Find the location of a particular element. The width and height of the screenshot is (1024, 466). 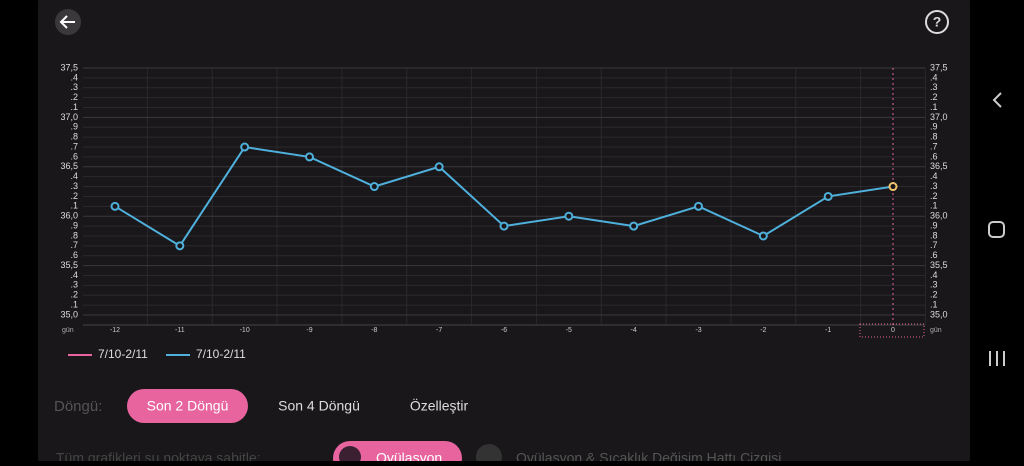

y-tick-label-right: 37,0 is located at coordinates (939, 117).